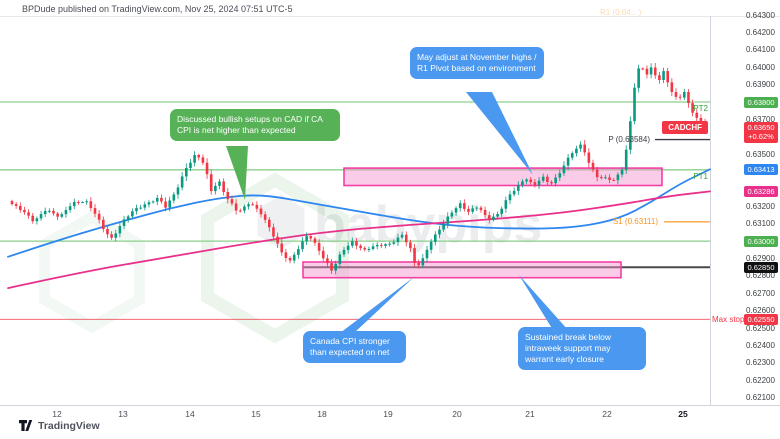  I want to click on price-tick: 0.62600, so click(760, 311).